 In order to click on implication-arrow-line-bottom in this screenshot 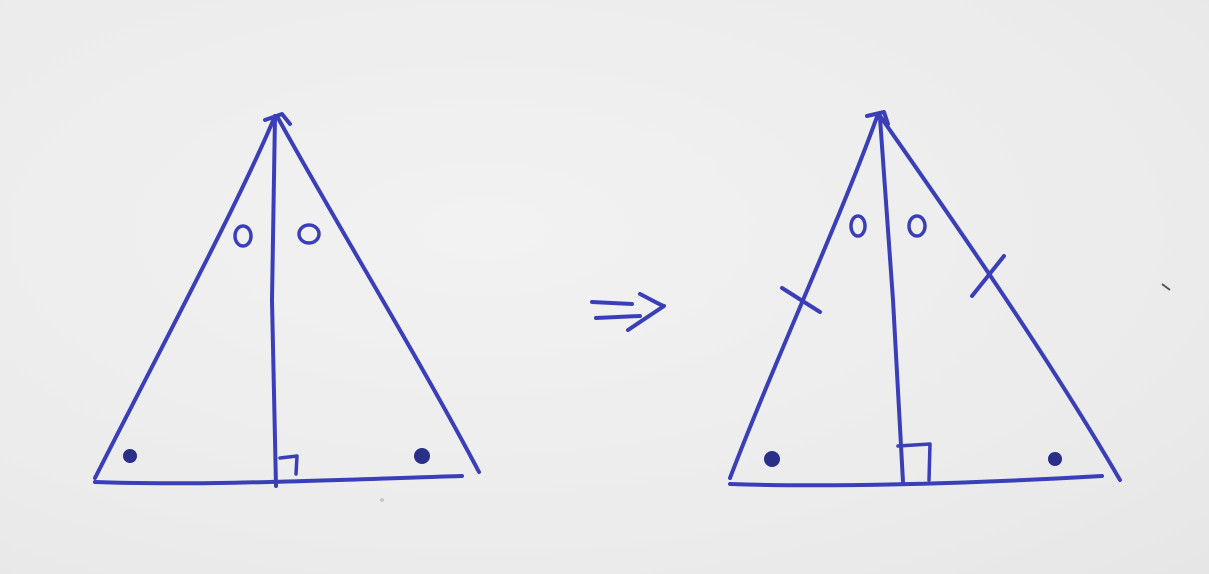, I will do `click(618, 317)`.